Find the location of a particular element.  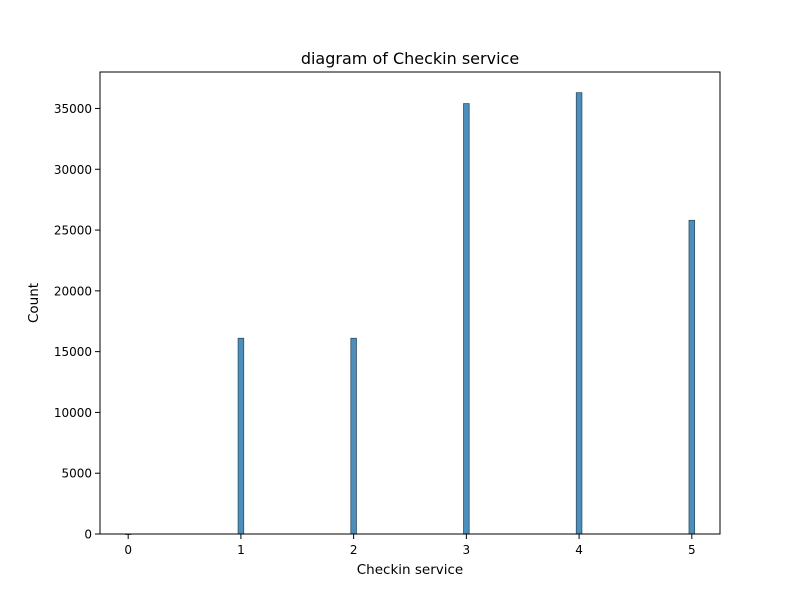

x-tick-label: 1 is located at coordinates (241, 550).